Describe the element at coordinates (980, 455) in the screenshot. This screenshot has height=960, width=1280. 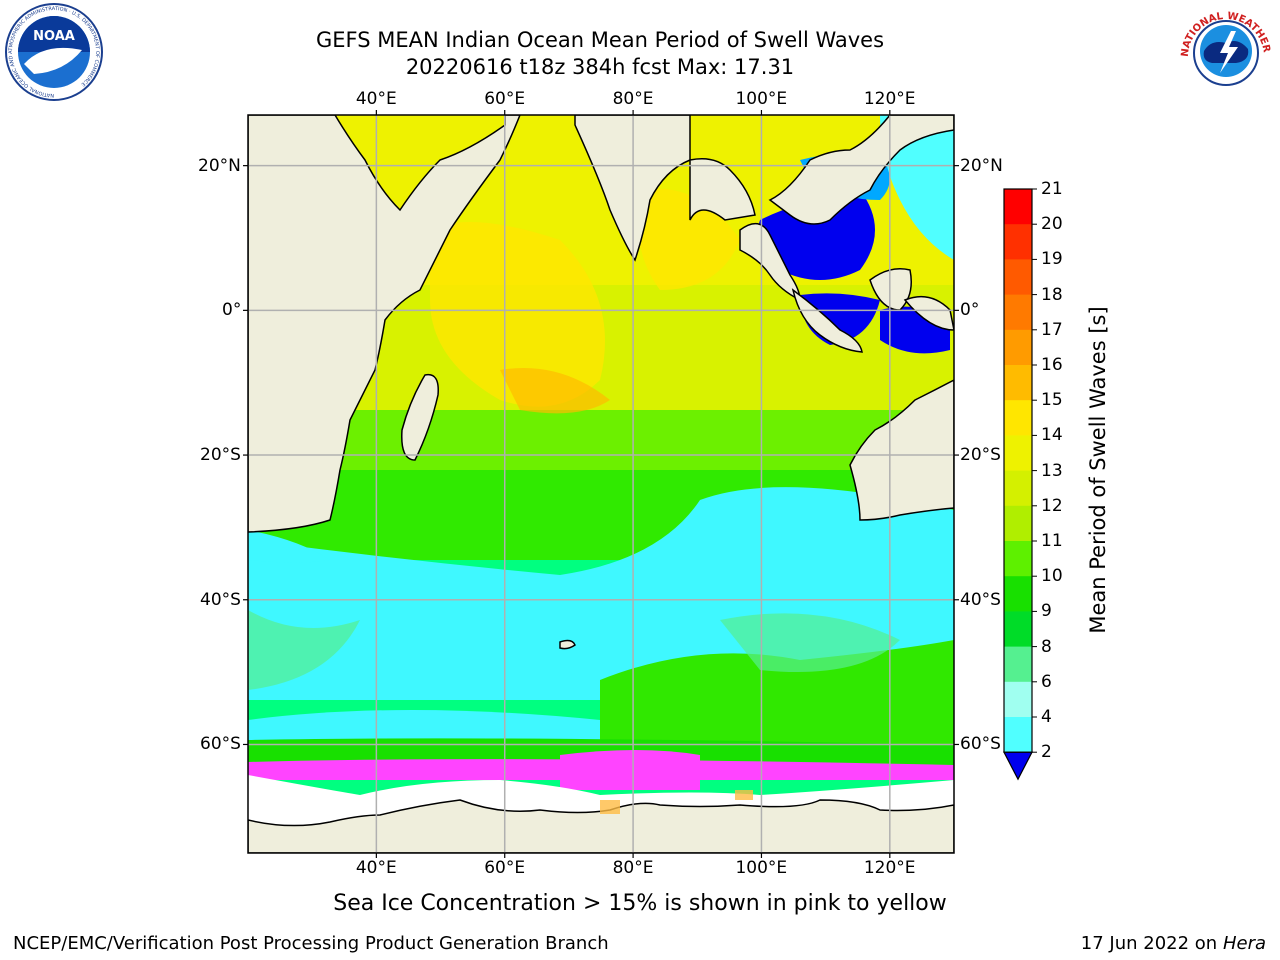
I see `y-tick-label-right: 20°S` at that location.